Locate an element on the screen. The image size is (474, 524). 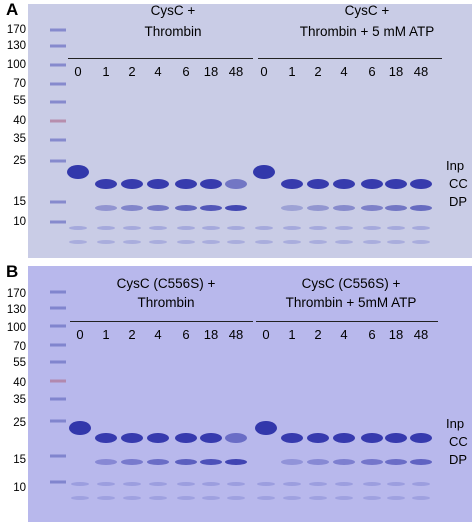
mw-marker-35: 35 is located at coordinates (19, 139).